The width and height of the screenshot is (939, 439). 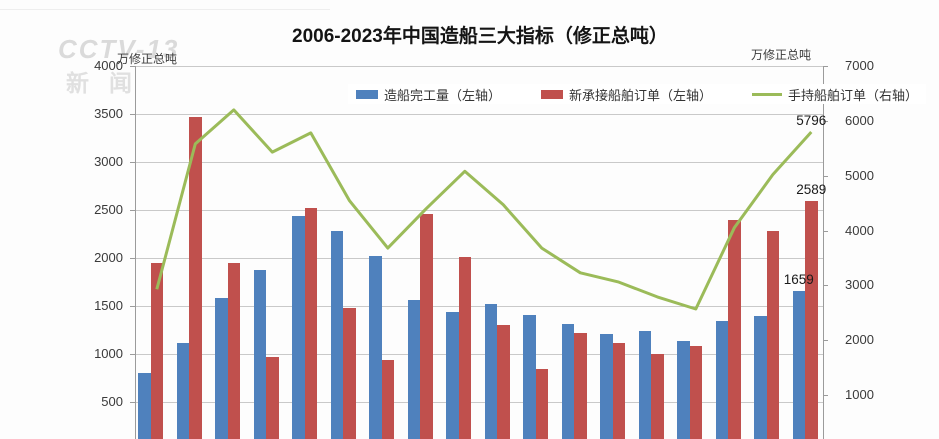 I want to click on cctv-watermark-logo: CCTV-13, so click(x=119, y=49).